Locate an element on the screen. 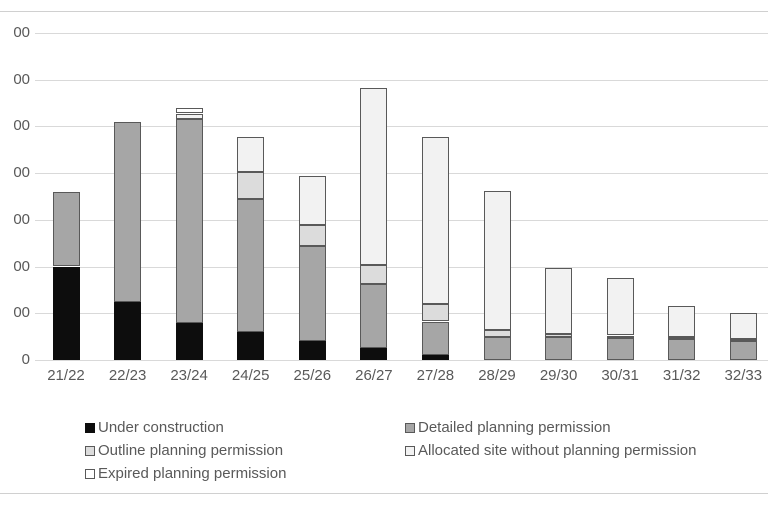 This screenshot has width=768, height=512. legend-label: Under construction is located at coordinates (161, 427).